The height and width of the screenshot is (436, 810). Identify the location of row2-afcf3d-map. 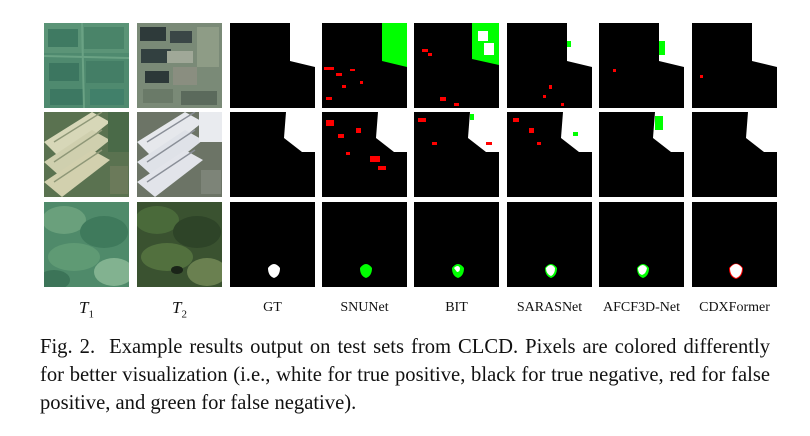
(641, 154).